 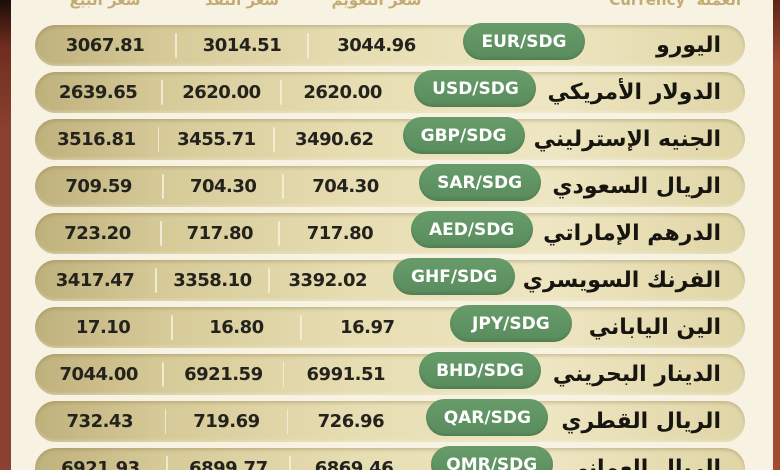 What do you see at coordinates (655, 327) in the screenshot?
I see `currency-name: الين الياباني` at bounding box center [655, 327].